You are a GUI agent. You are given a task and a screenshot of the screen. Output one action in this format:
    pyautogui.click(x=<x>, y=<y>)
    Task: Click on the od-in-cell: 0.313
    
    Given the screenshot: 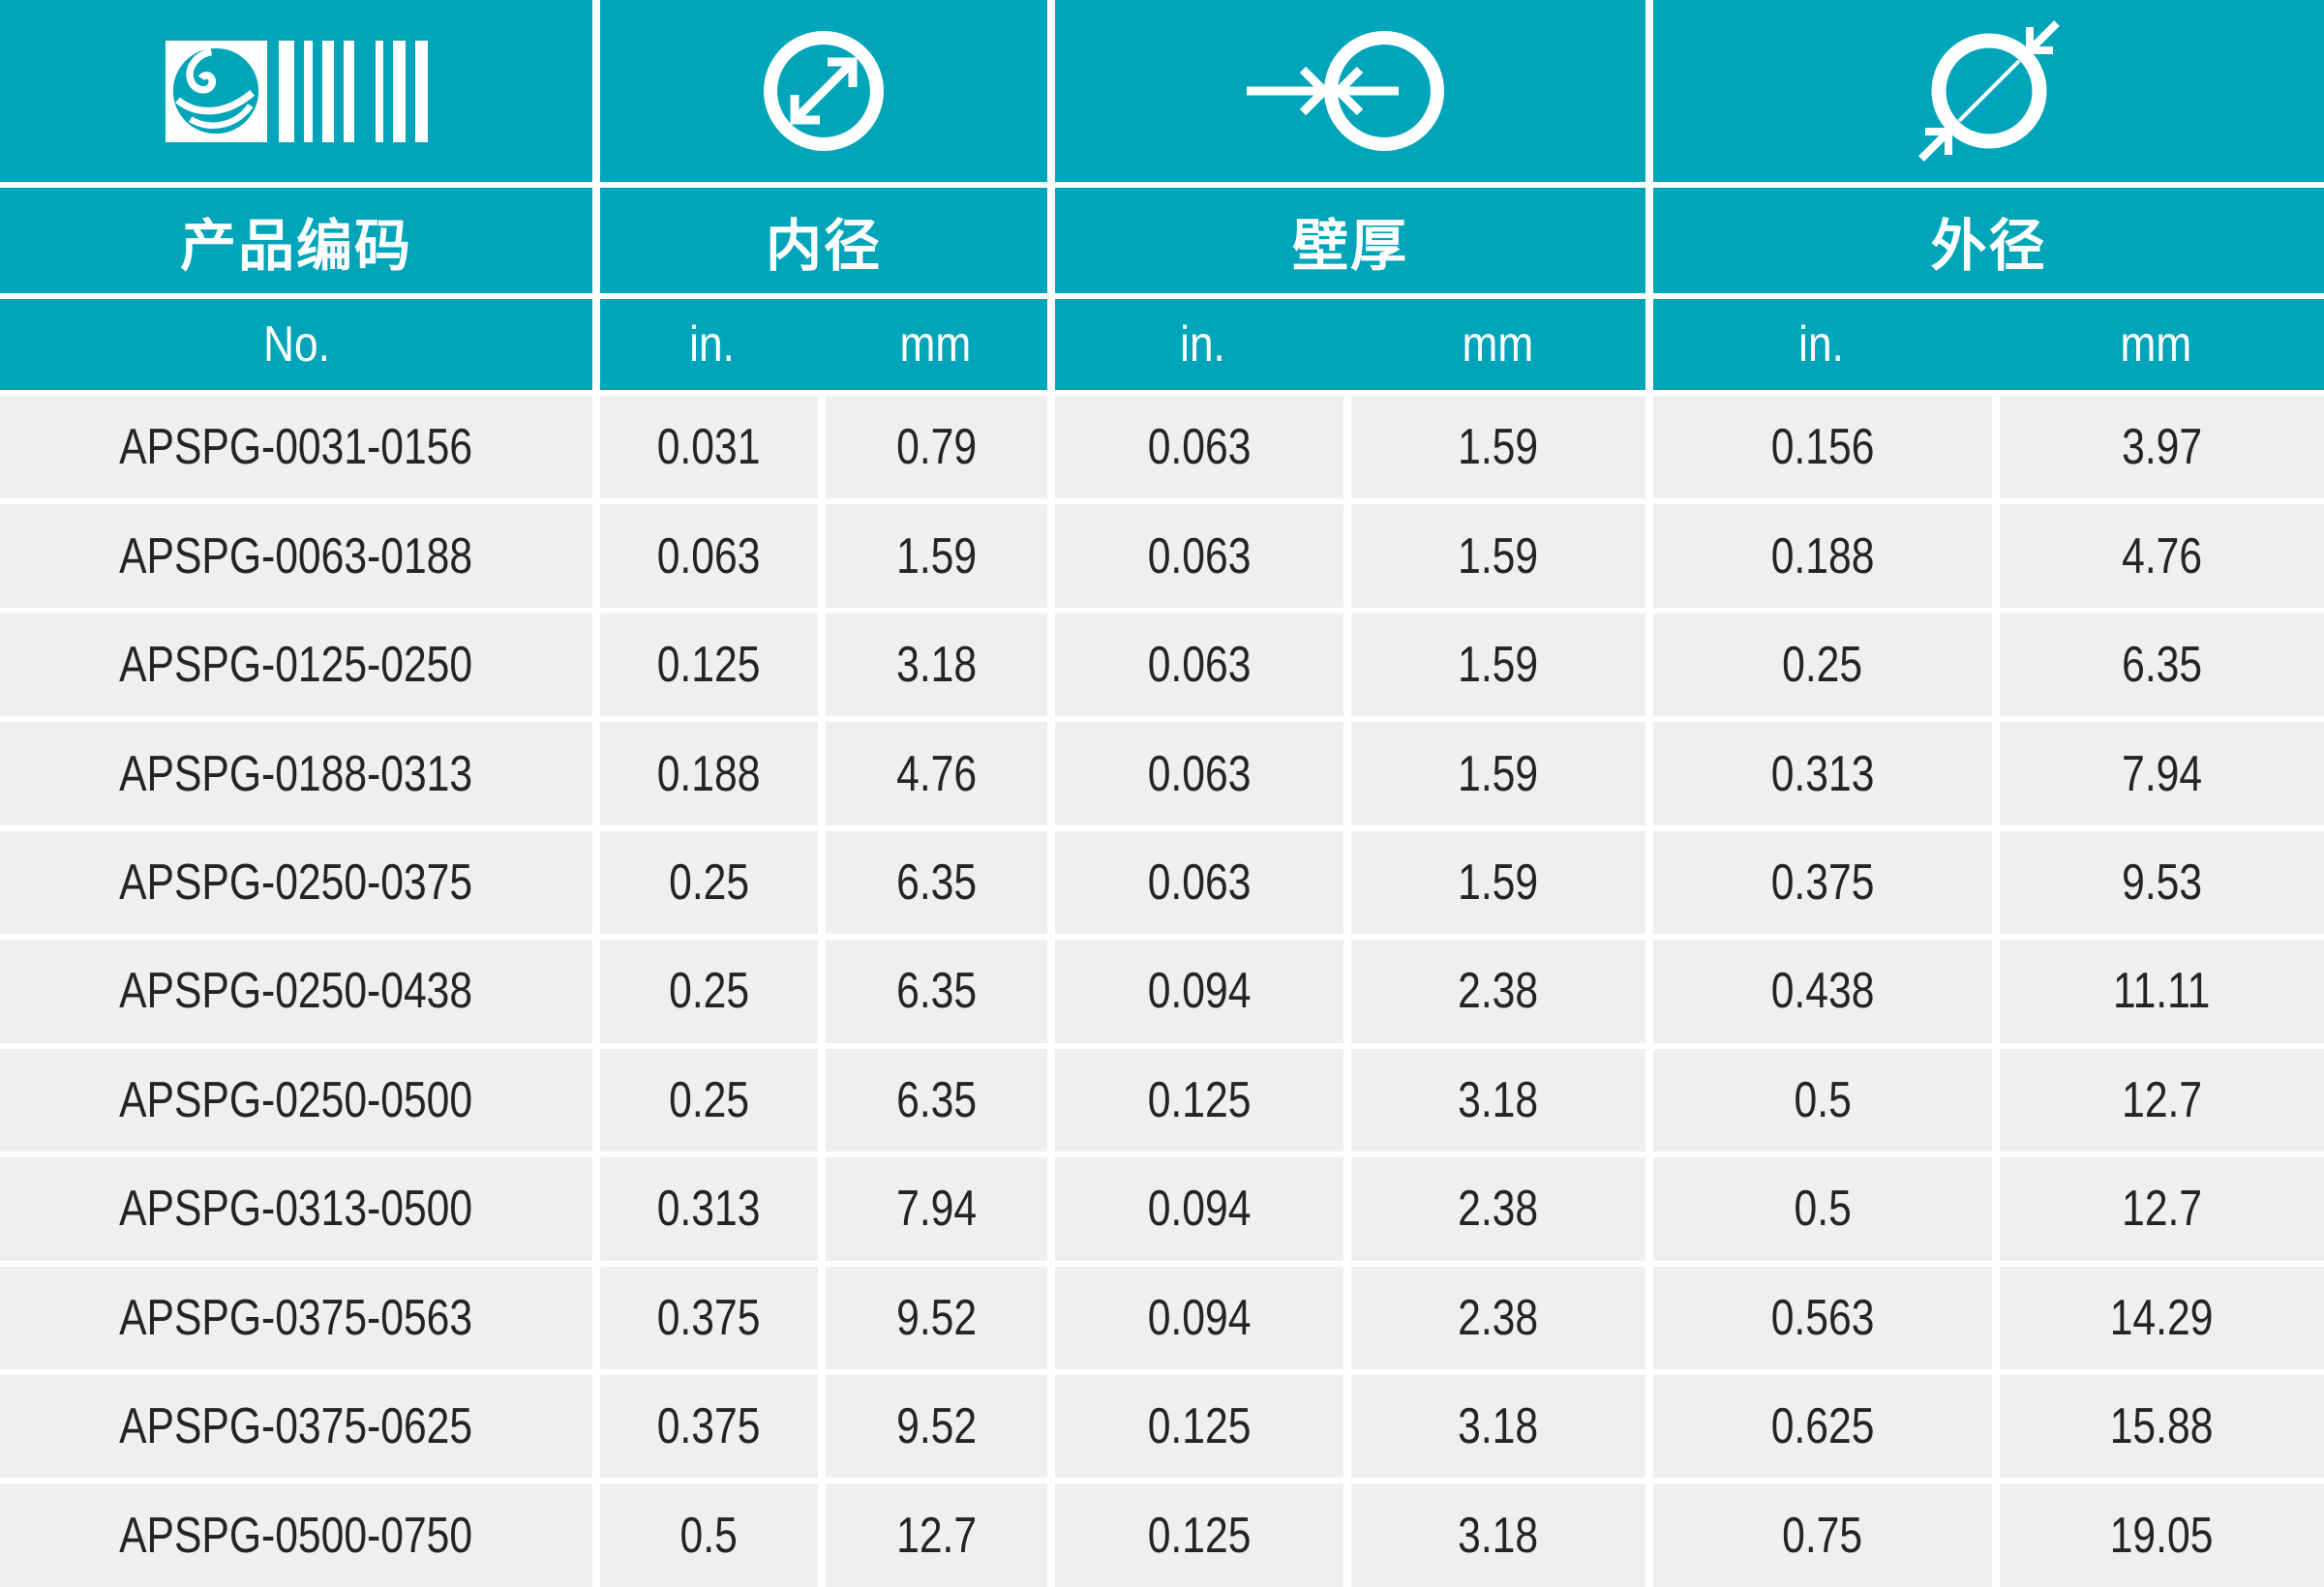 What is the action you would take?
    pyautogui.click(x=1822, y=773)
    